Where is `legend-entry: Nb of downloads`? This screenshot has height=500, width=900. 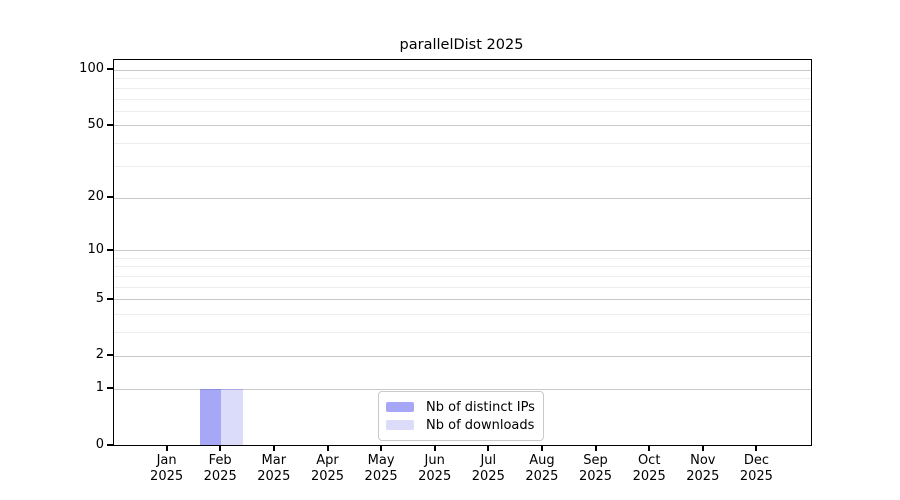
legend-entry: Nb of downloads is located at coordinates (464, 425).